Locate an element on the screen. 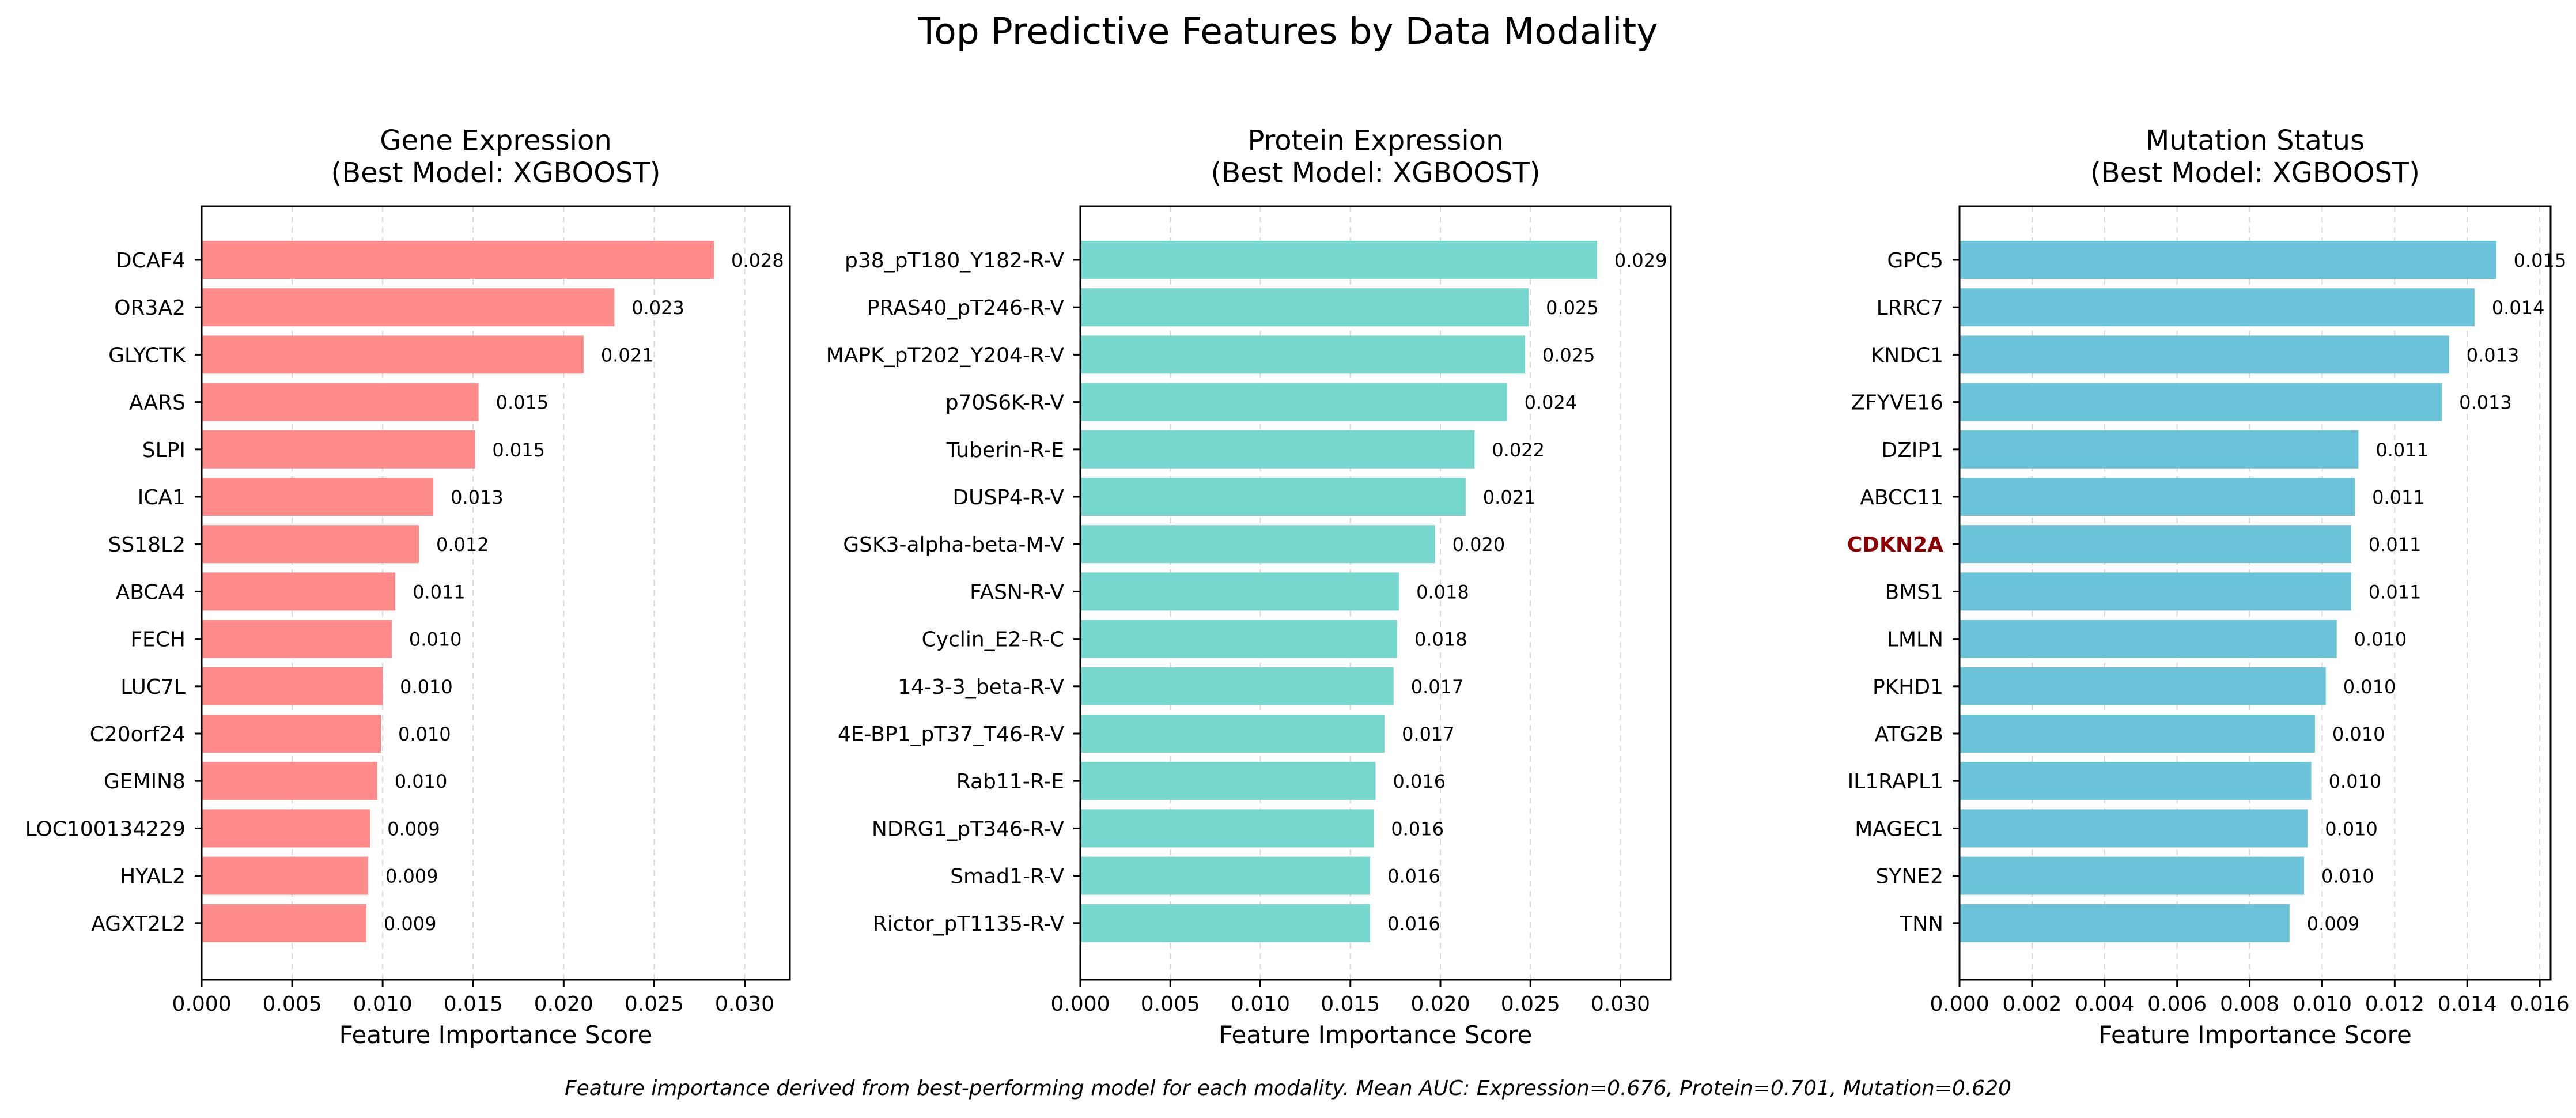  gene-bar-hyal2 is located at coordinates (285, 875).